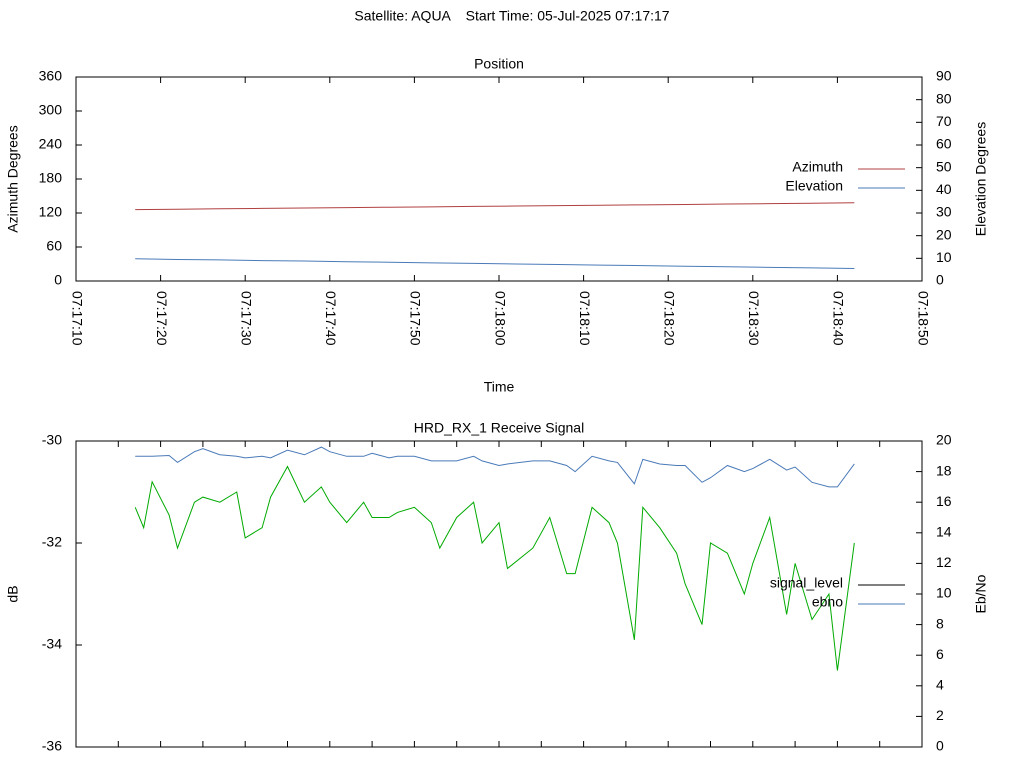 Image resolution: width=1024 pixels, height=768 pixels. Describe the element at coordinates (754, 318) in the screenshot. I see `x-tick-label: 07:18:30` at that location.